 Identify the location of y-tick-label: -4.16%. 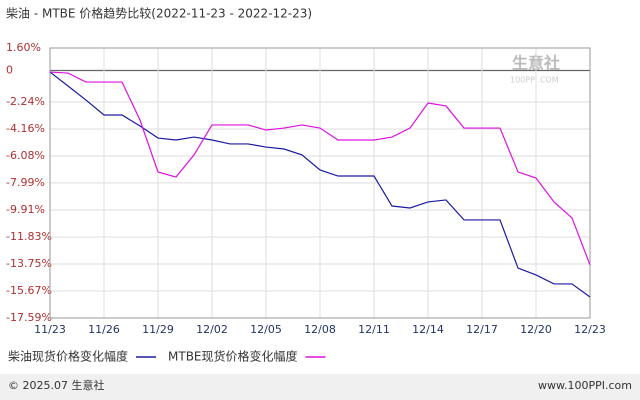
(25, 128).